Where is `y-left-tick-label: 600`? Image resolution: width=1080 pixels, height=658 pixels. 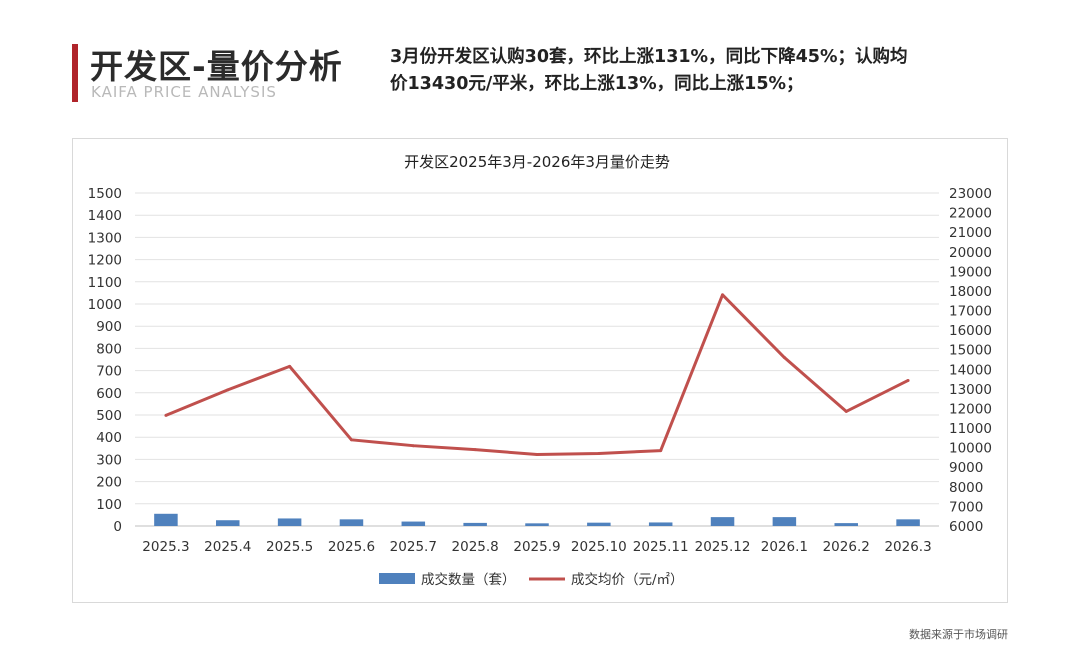 y-left-tick-label: 600 is located at coordinates (109, 394).